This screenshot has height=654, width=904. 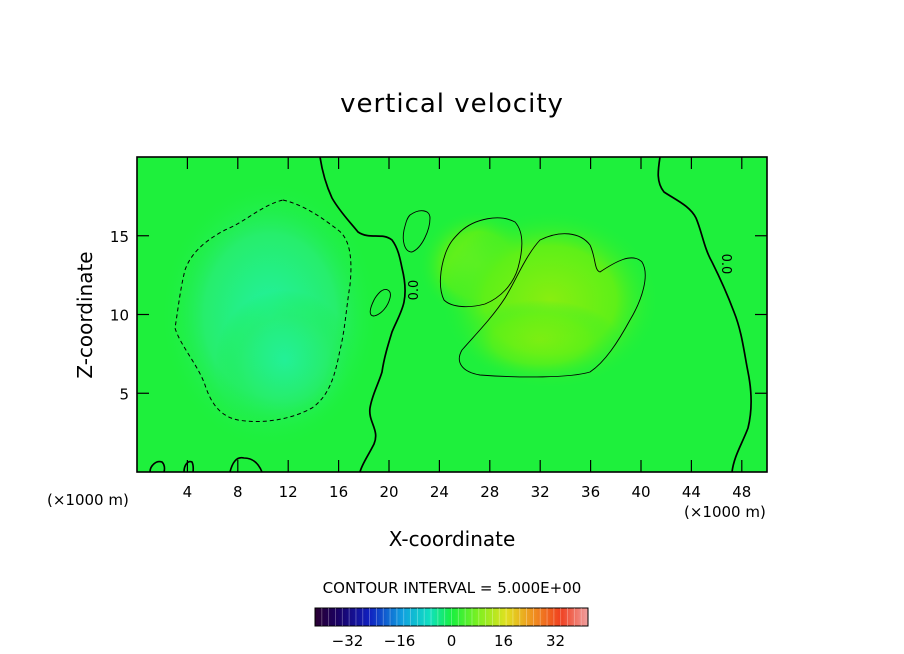 I want to click on colorbar-stripes, so click(x=451, y=617).